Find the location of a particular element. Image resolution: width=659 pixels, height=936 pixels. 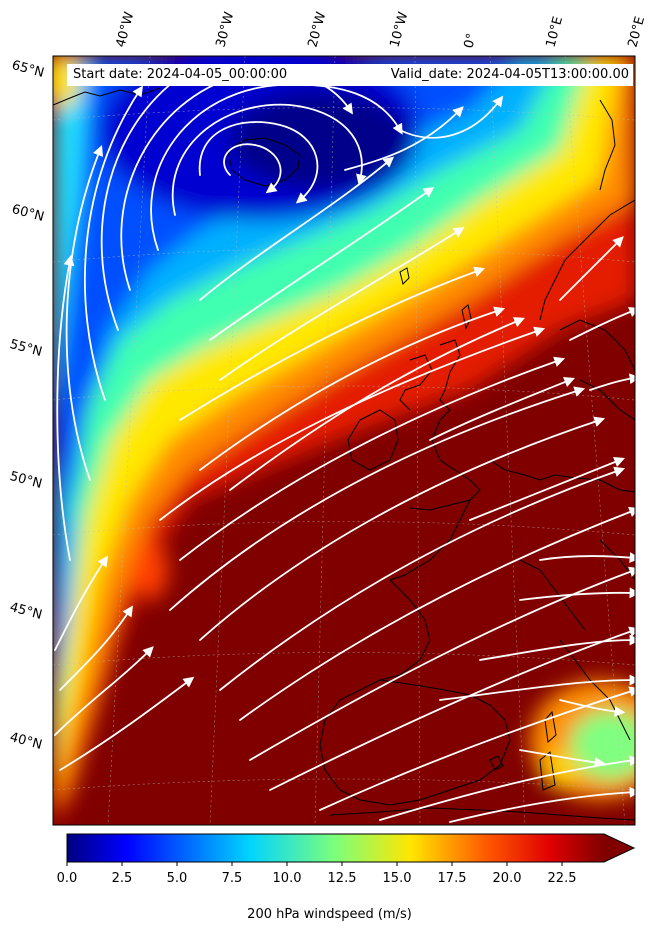

colorbar-tick: 0.0 is located at coordinates (67, 878).